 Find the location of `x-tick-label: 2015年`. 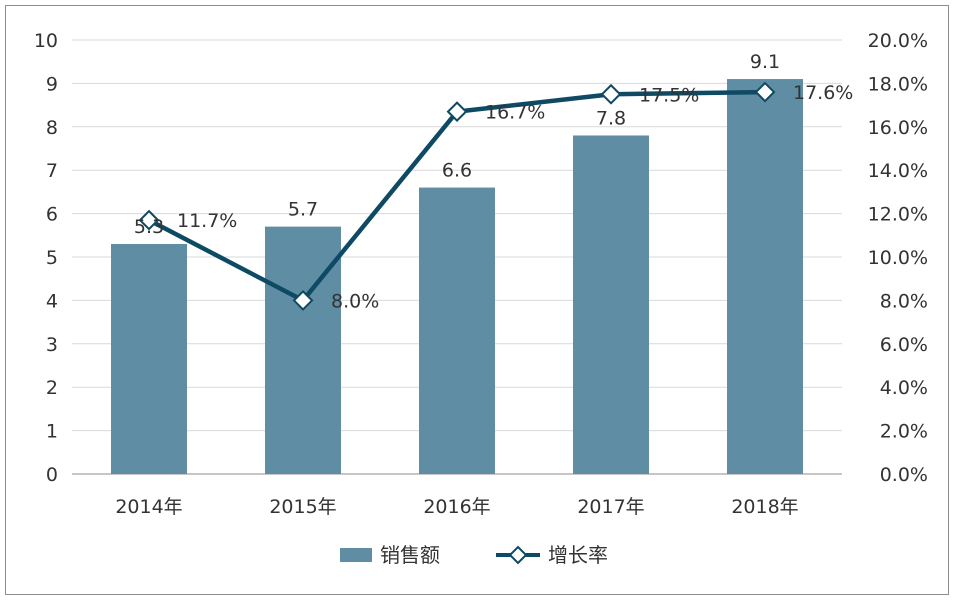

x-tick-label: 2015年 is located at coordinates (302, 507).